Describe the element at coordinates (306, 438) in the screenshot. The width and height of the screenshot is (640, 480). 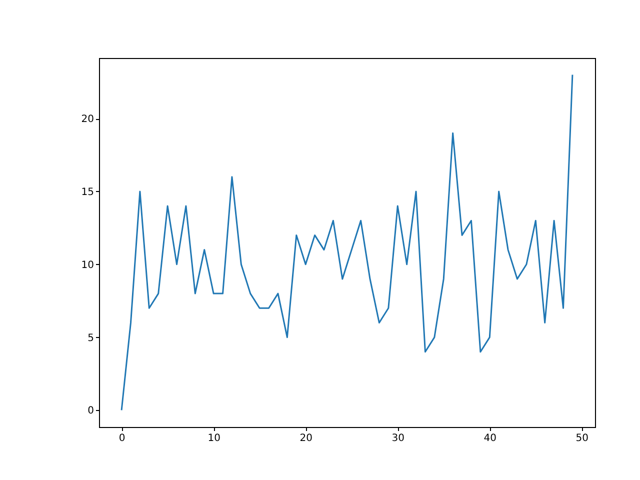
I see `x-tick-label: 20` at that location.